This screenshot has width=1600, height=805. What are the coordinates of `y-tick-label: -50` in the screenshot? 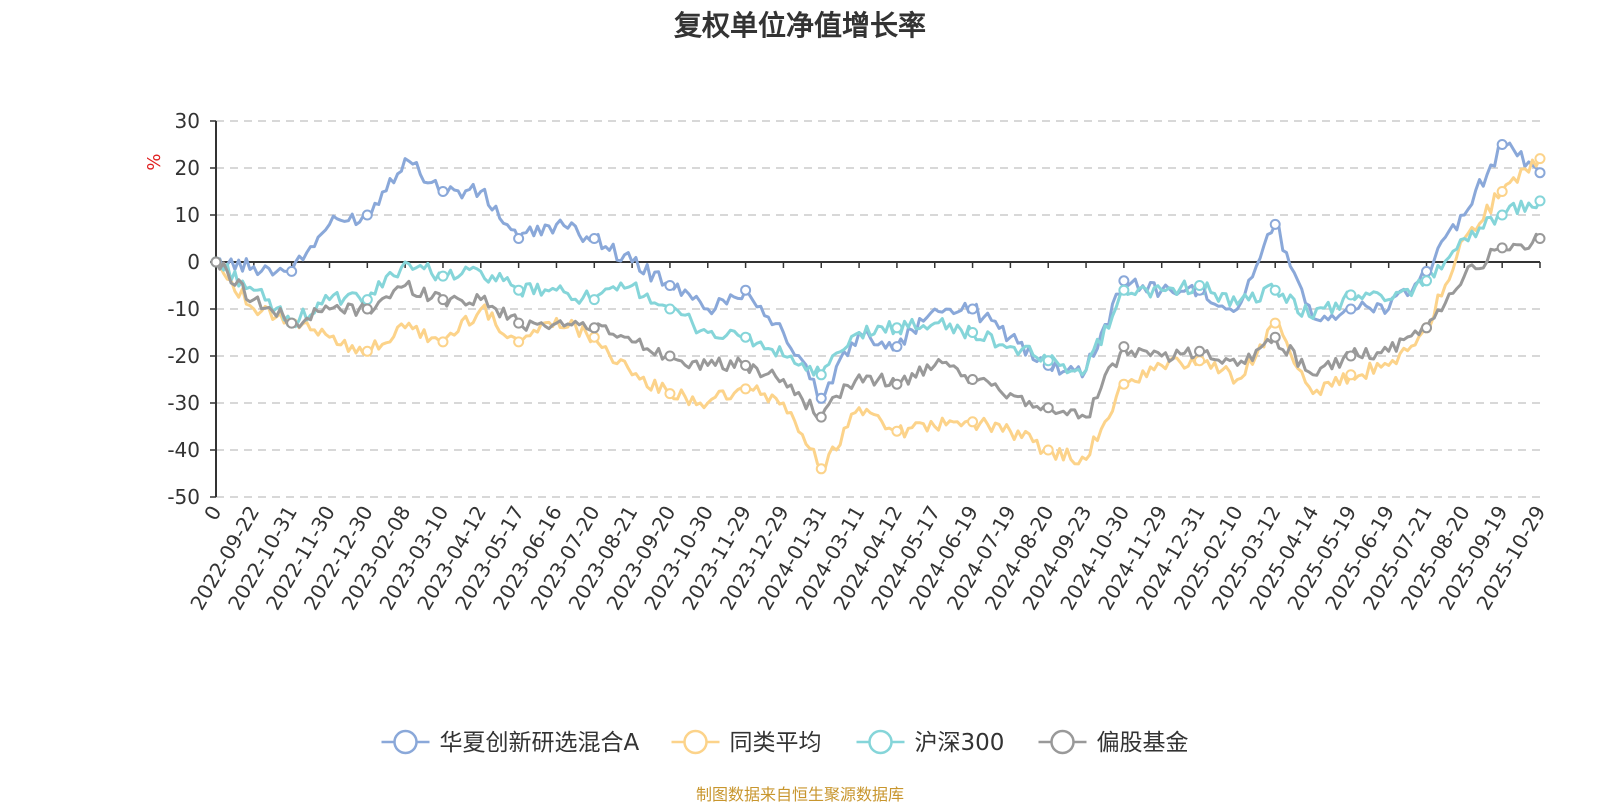 It's located at (183, 497).